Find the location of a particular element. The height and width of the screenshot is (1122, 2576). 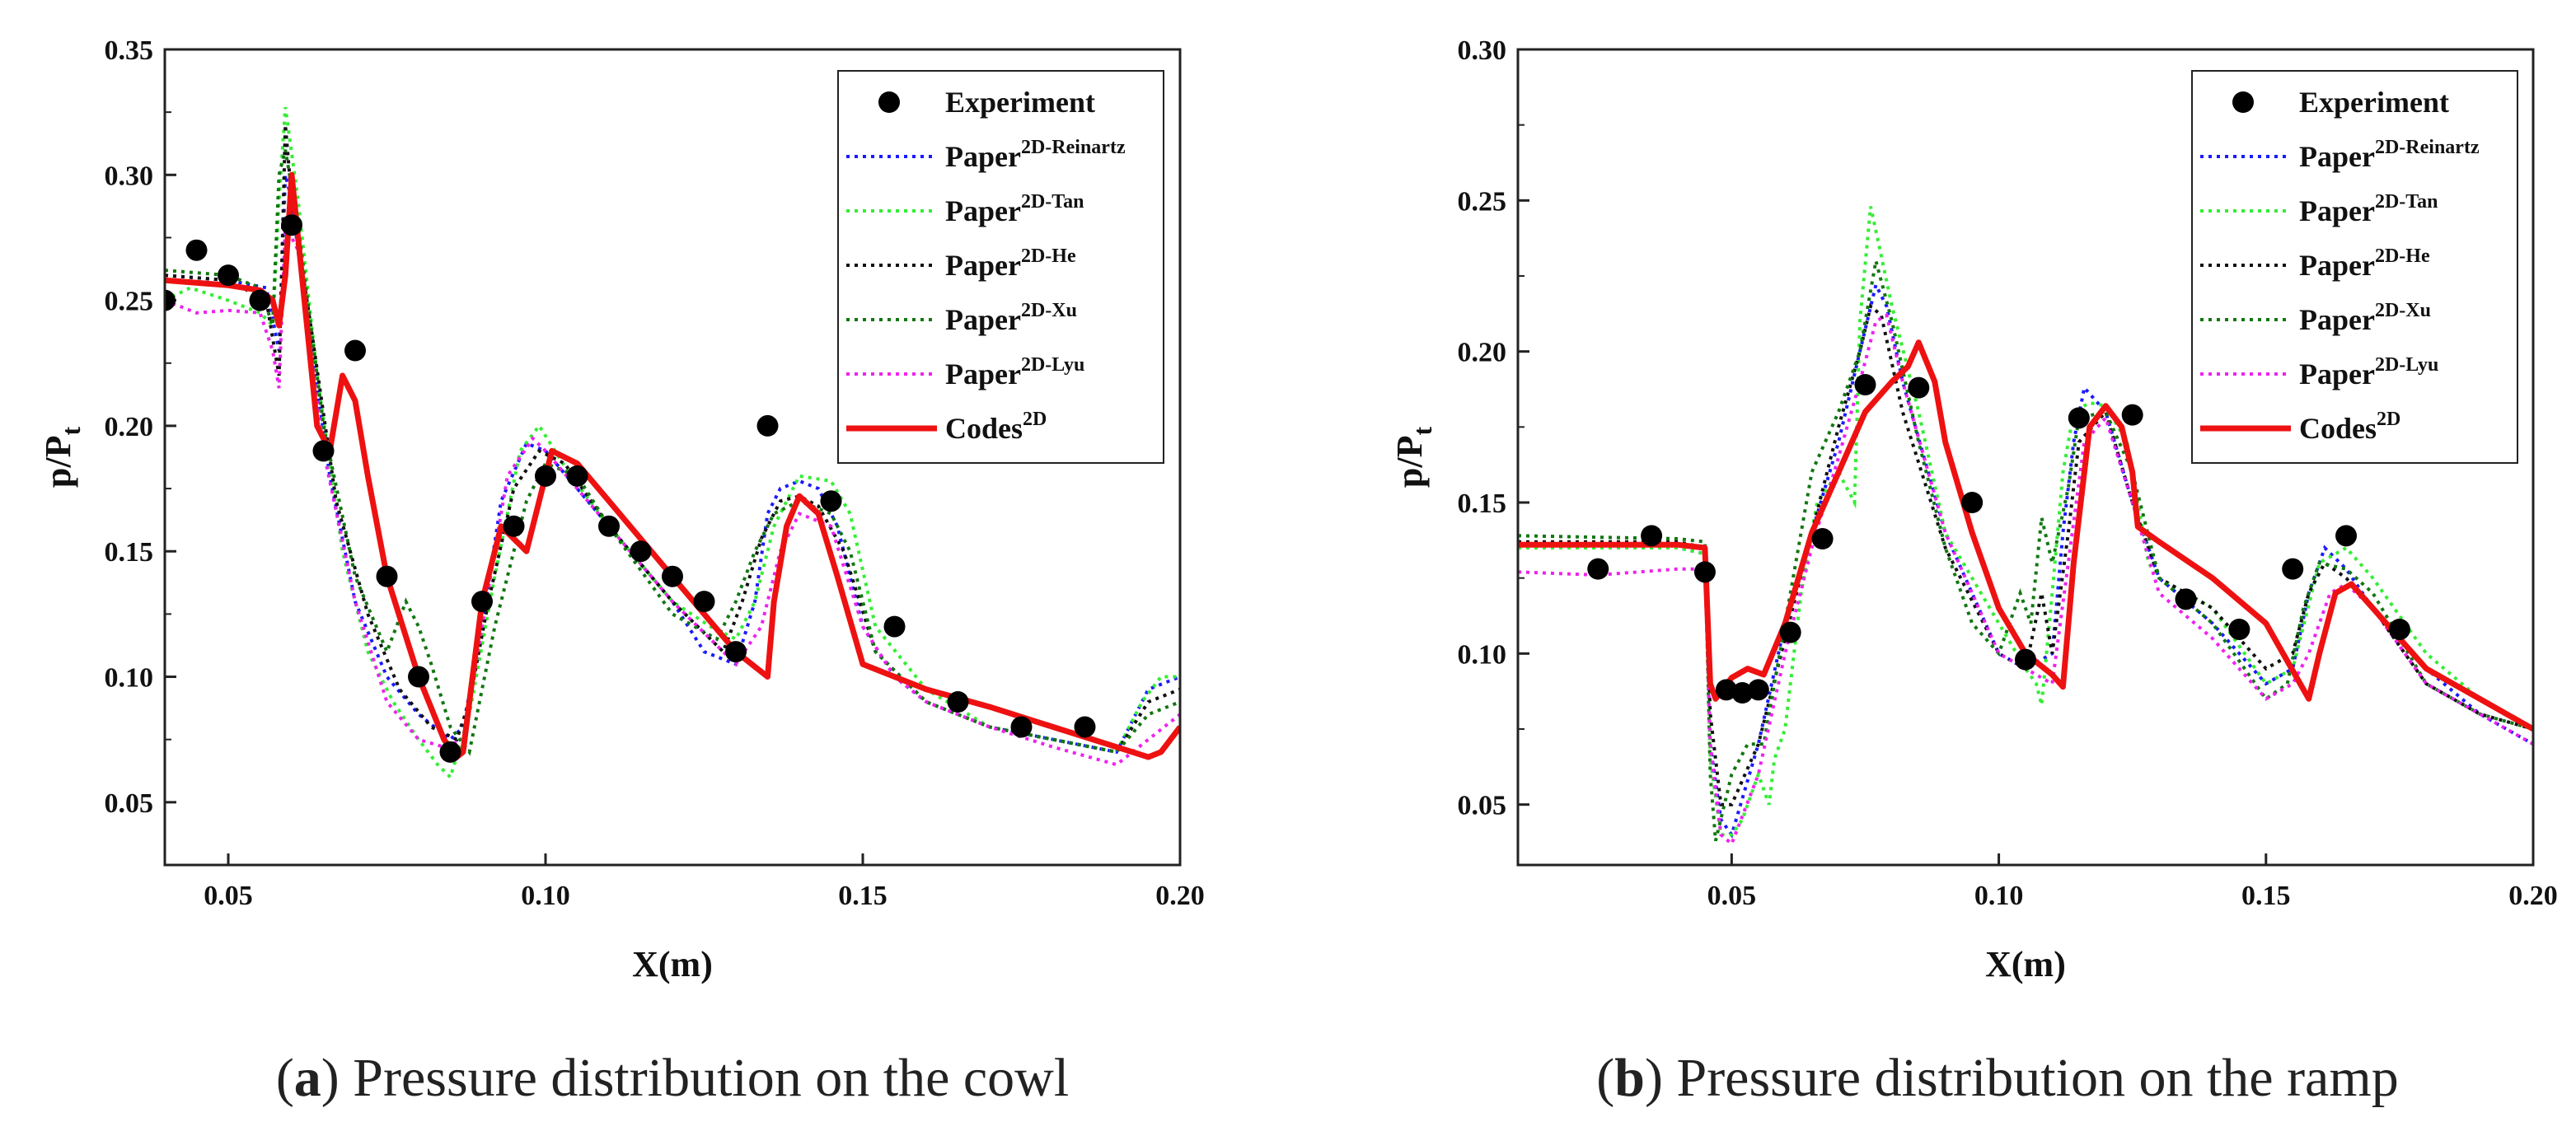

caption-letter-a: a is located at coordinates (307, 1078).